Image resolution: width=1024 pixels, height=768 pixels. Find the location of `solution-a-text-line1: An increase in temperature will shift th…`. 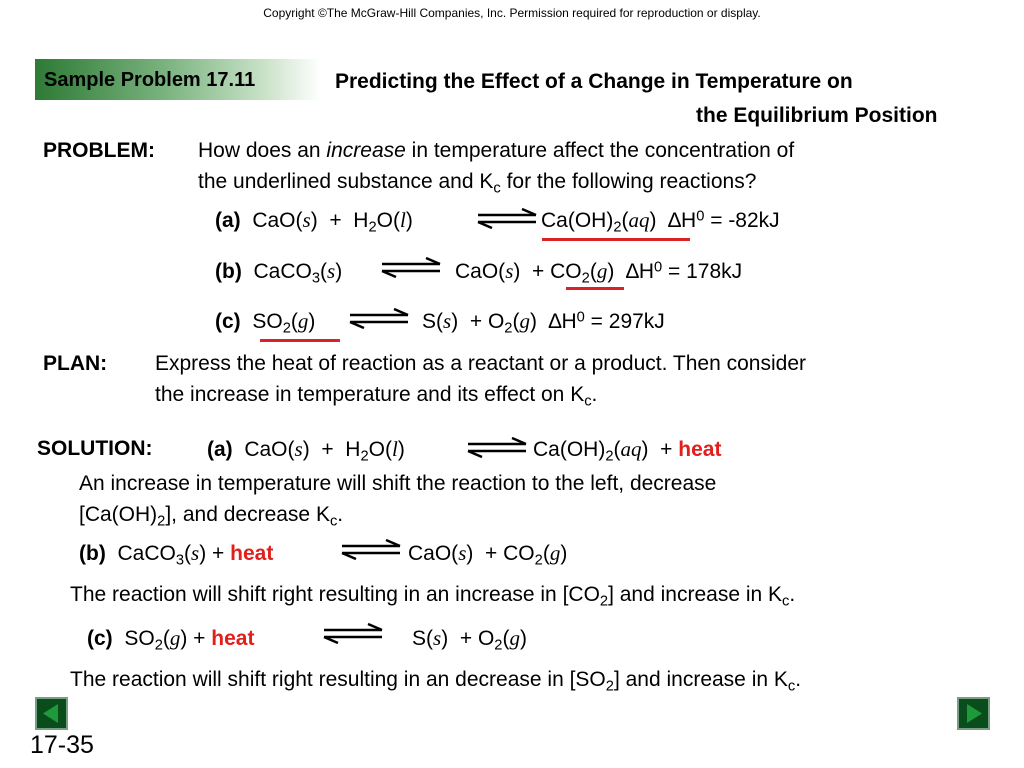

solution-a-text-line1: An increase in temperature will shift th… is located at coordinates (398, 483).